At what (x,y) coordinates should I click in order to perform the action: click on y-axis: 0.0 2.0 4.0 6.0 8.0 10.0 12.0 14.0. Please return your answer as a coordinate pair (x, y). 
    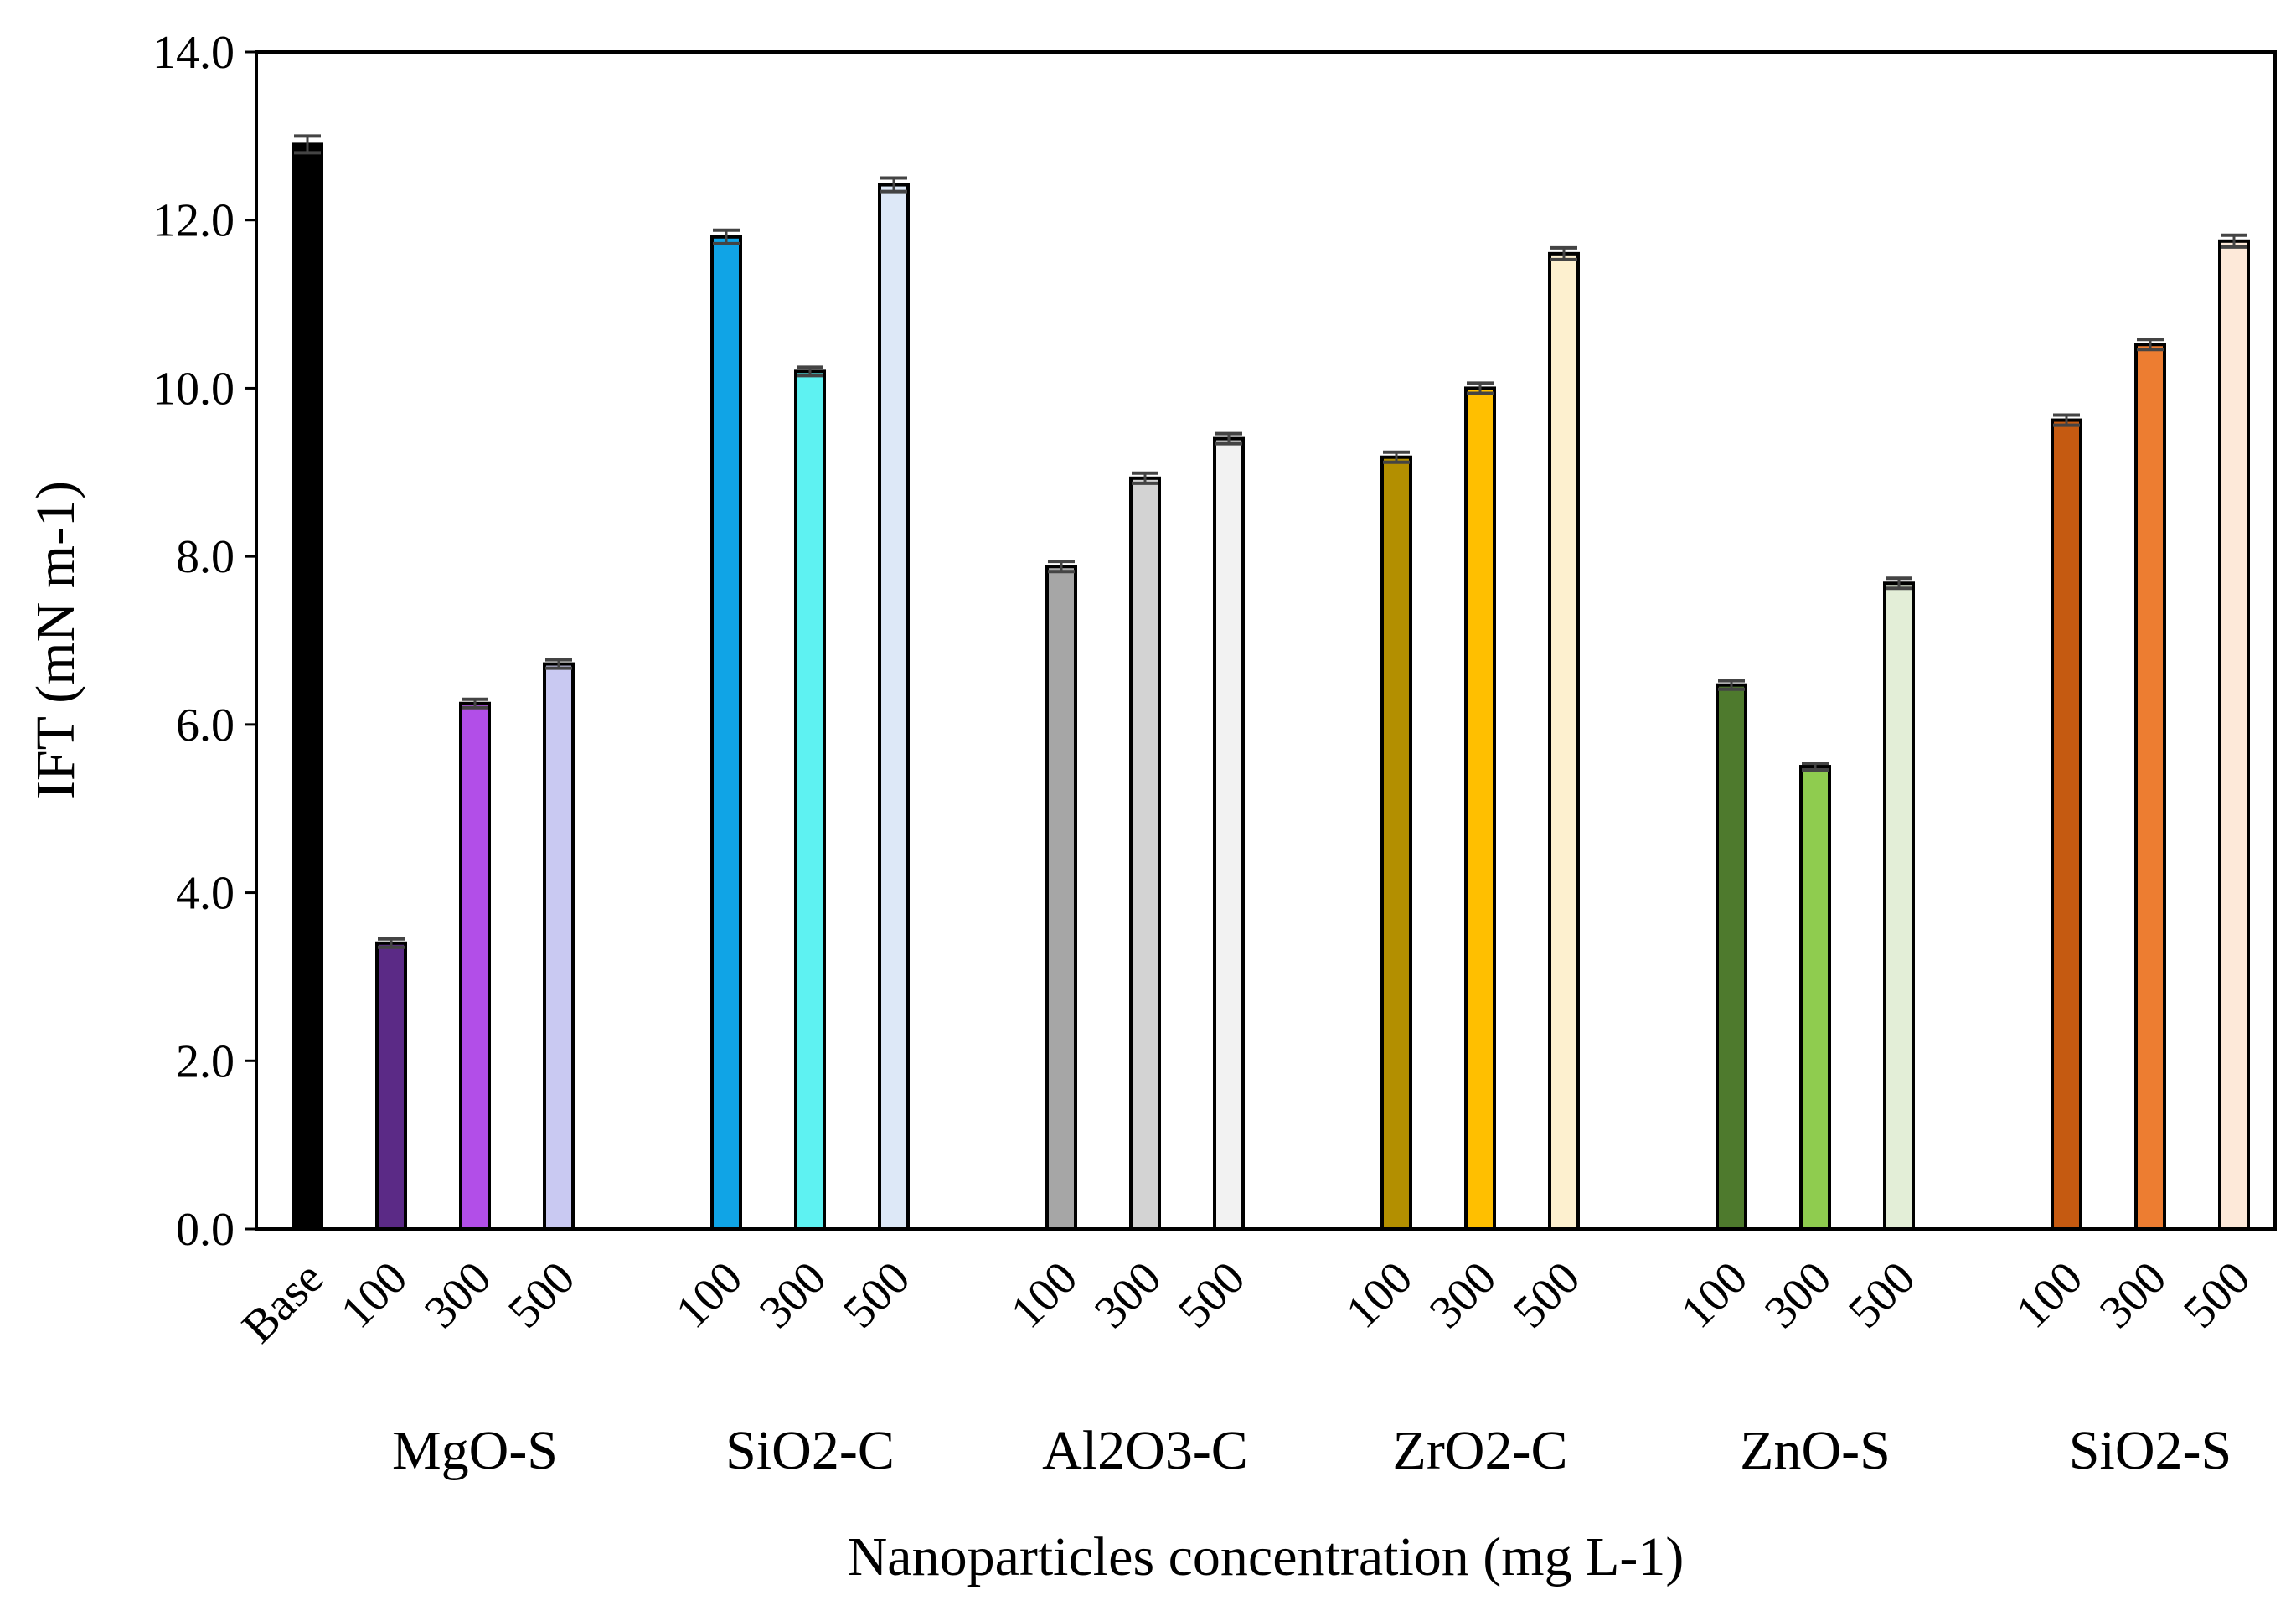
    Looking at the image, I should click on (204, 641).